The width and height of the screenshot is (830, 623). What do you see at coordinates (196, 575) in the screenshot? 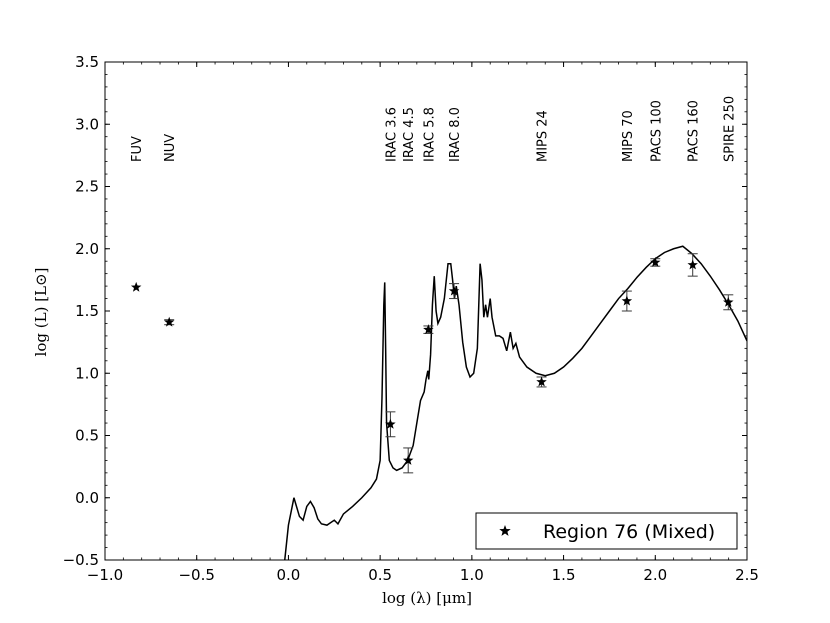
I see `x-tick-label: −0.5` at bounding box center [196, 575].